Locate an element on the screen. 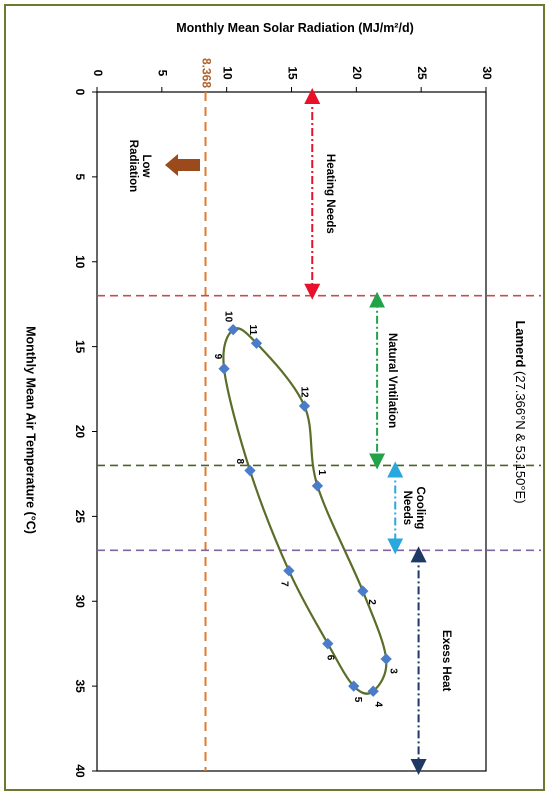 The height and width of the screenshot is (797, 551). month-label: 10 is located at coordinates (227, 317).